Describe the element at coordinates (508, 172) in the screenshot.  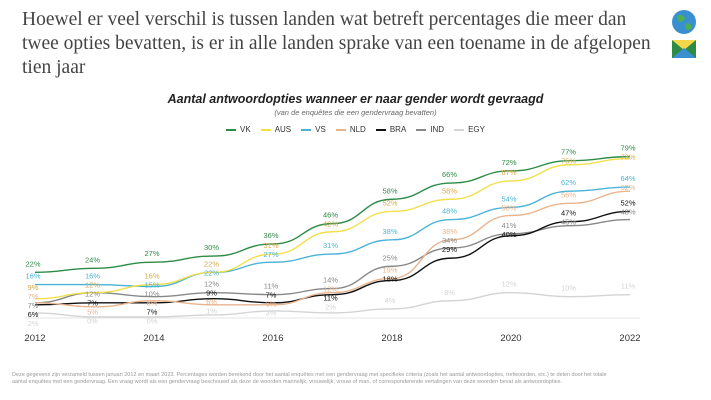
I see `data-label-aus: 67%` at that location.